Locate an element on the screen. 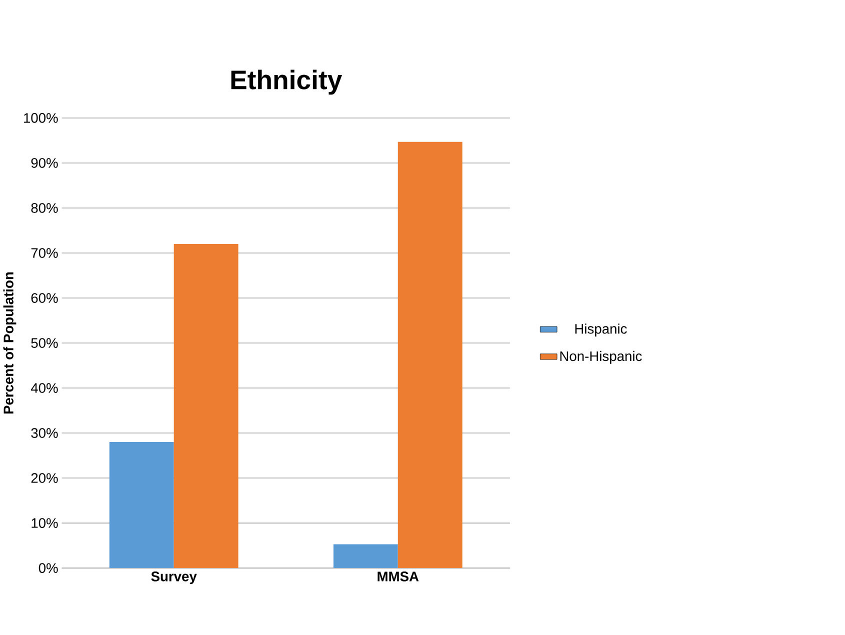 This screenshot has width=845, height=635. y-tick-label: 80% is located at coordinates (44, 207).